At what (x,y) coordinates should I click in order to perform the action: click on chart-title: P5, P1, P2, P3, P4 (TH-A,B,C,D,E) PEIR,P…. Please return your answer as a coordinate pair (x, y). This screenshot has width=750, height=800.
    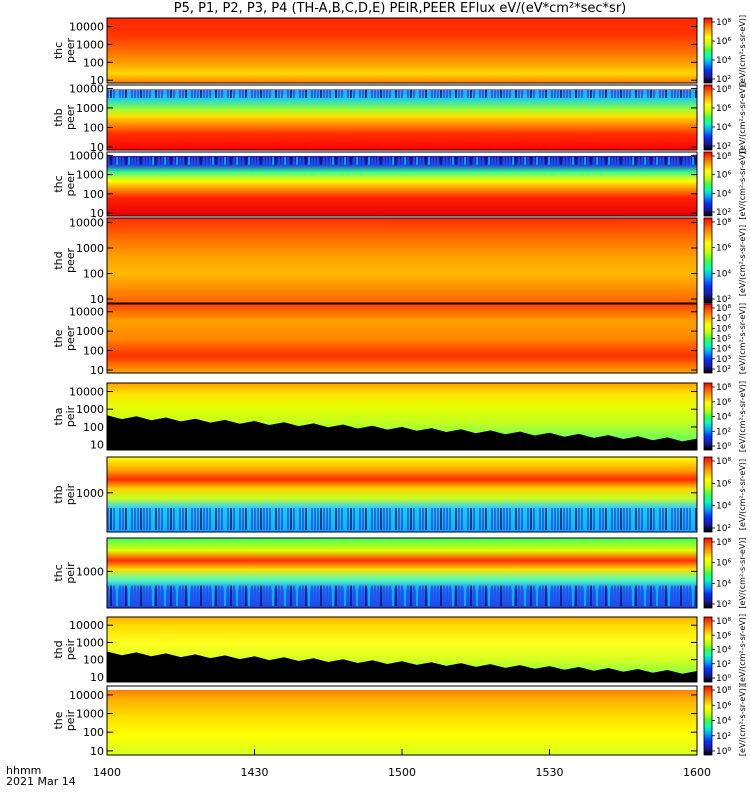
    Looking at the image, I should click on (400, 8).